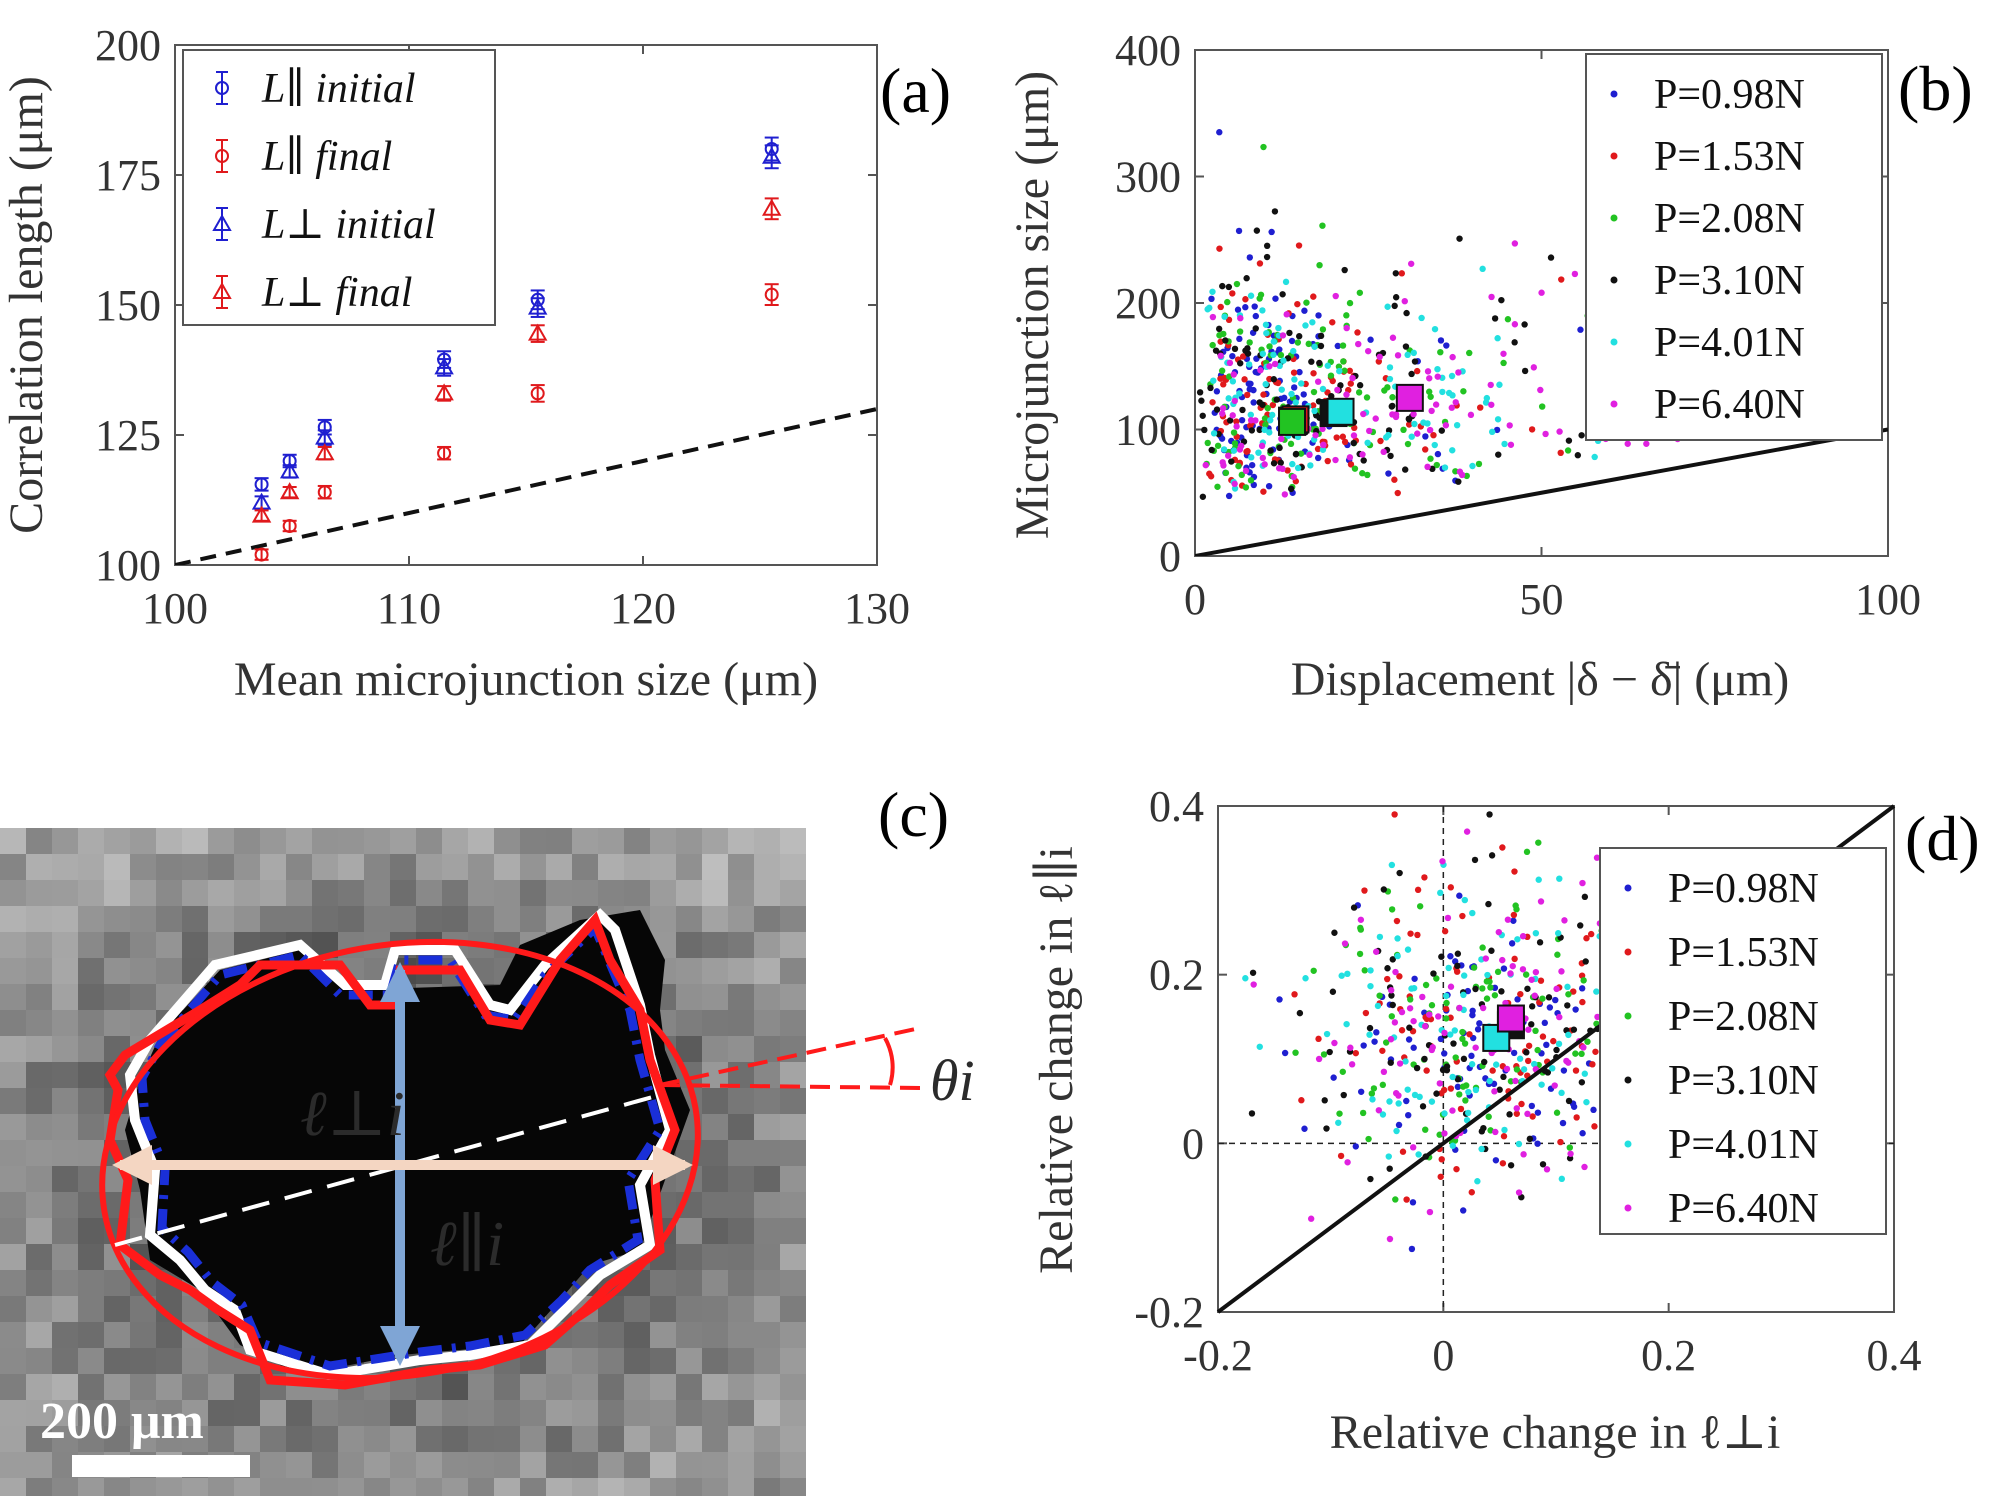 The width and height of the screenshot is (2016, 1496). I want to click on panel-b-ytick-label: 100, so click(1148, 430).